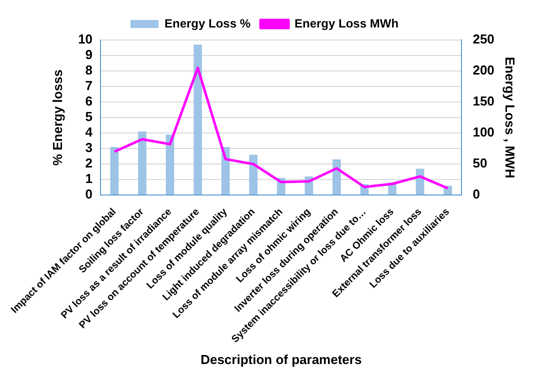 Image resolution: width=533 pixels, height=380 pixels. What do you see at coordinates (483, 132) in the screenshot?
I see `y2-tick-label: 100` at bounding box center [483, 132].